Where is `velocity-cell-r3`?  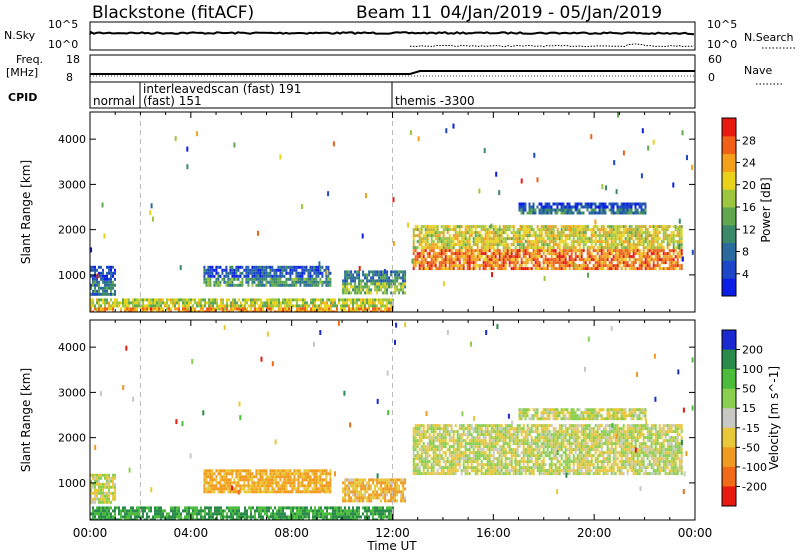
velocity-cell-r3 is located at coordinates (351, 480).